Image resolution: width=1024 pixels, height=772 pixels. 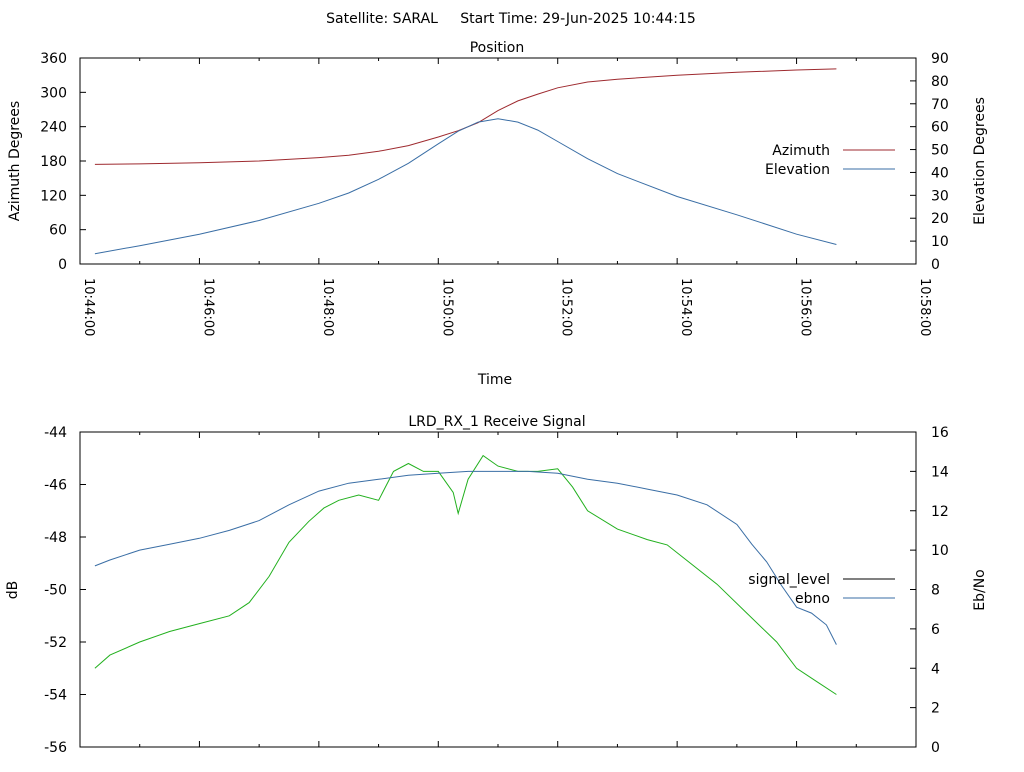 What do you see at coordinates (55, 748) in the screenshot?
I see `y-tick-label: -56` at bounding box center [55, 748].